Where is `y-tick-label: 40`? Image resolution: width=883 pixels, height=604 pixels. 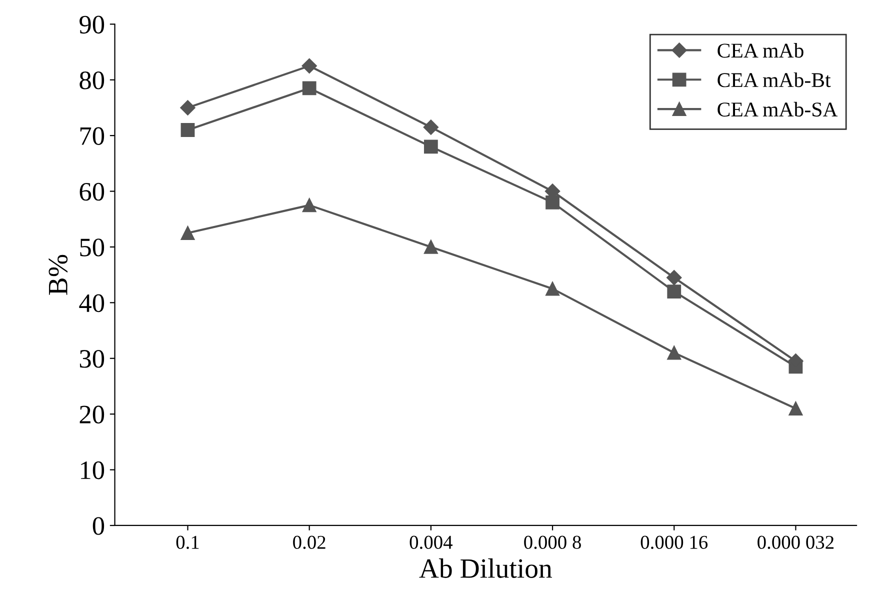
y-tick-label: 40 is located at coordinates (91, 303).